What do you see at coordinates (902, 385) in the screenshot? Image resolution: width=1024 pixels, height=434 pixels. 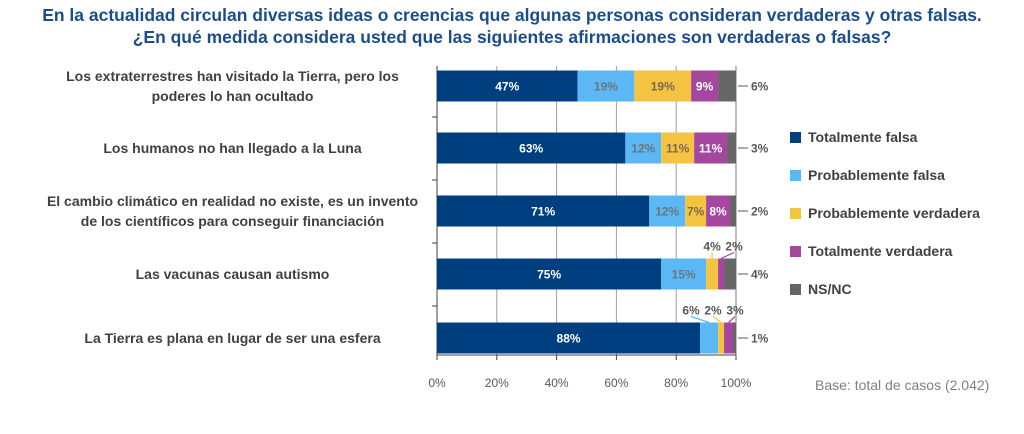 I see `base-note: Base: total de casos (2.042)` at bounding box center [902, 385].